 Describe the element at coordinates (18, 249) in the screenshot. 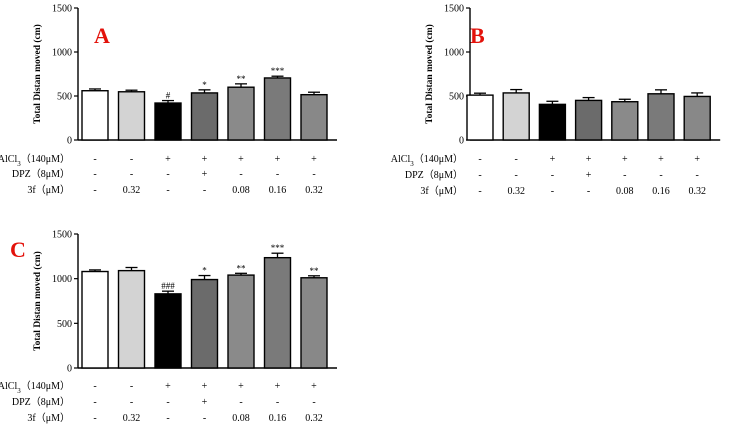

I see `panel-letter: C` at that location.